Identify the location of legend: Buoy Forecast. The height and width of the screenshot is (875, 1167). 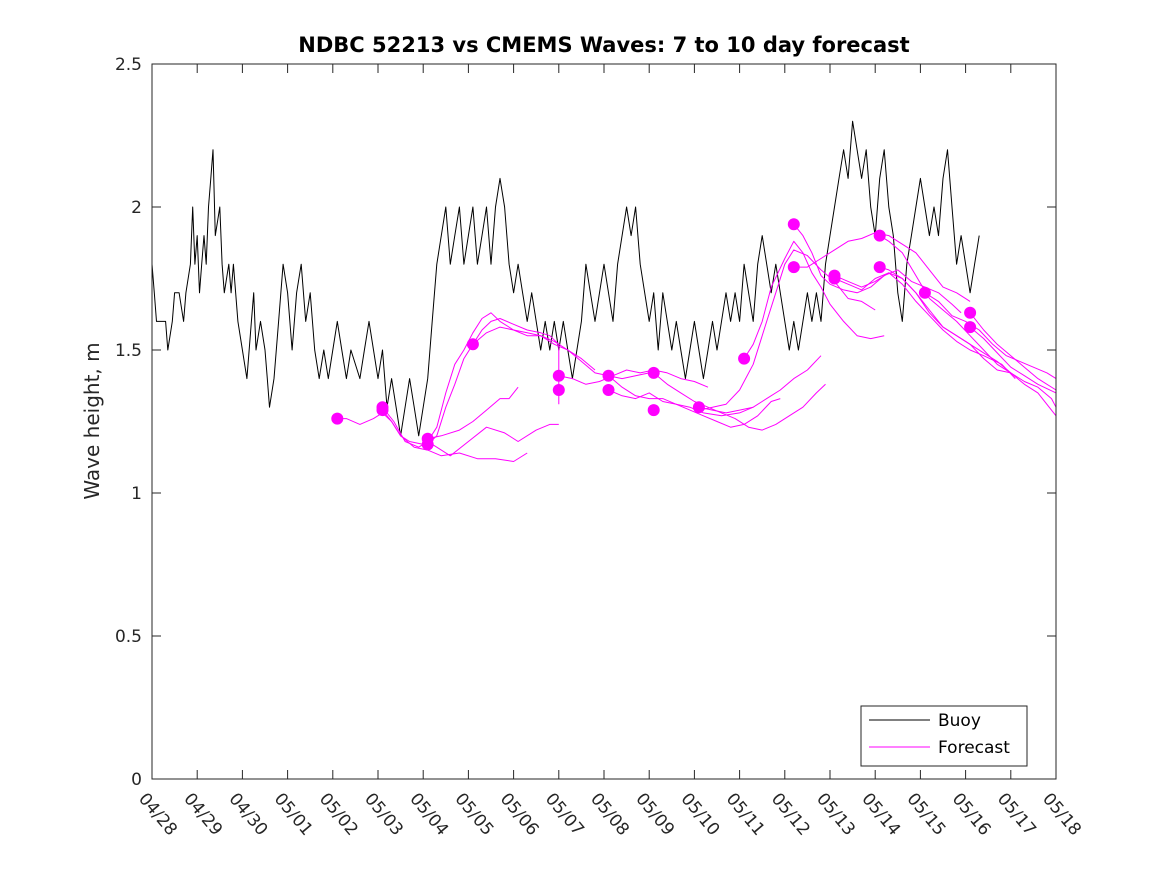
(944, 736).